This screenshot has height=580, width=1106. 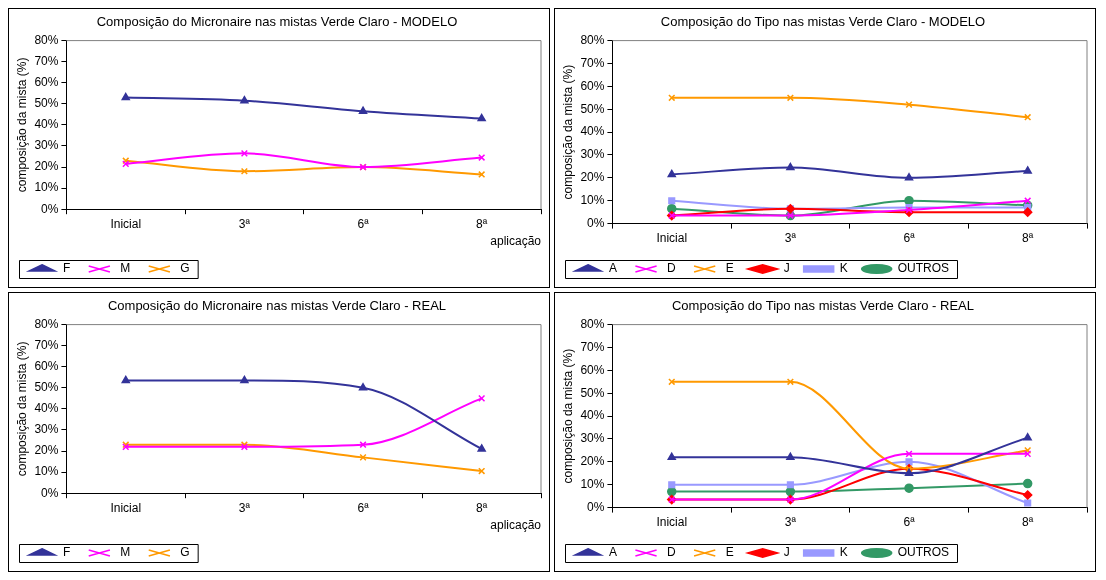 I want to click on chart-title: Composição do Micronaire nas mistas Verde Claro - MODELO, so click(x=277, y=22).